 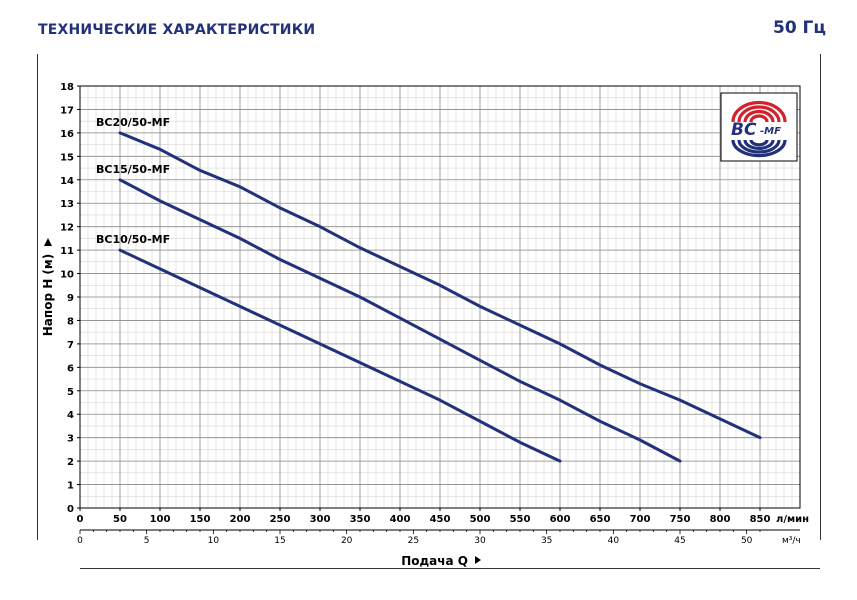 I want to click on x-tick-label: 350, so click(x=360, y=519).